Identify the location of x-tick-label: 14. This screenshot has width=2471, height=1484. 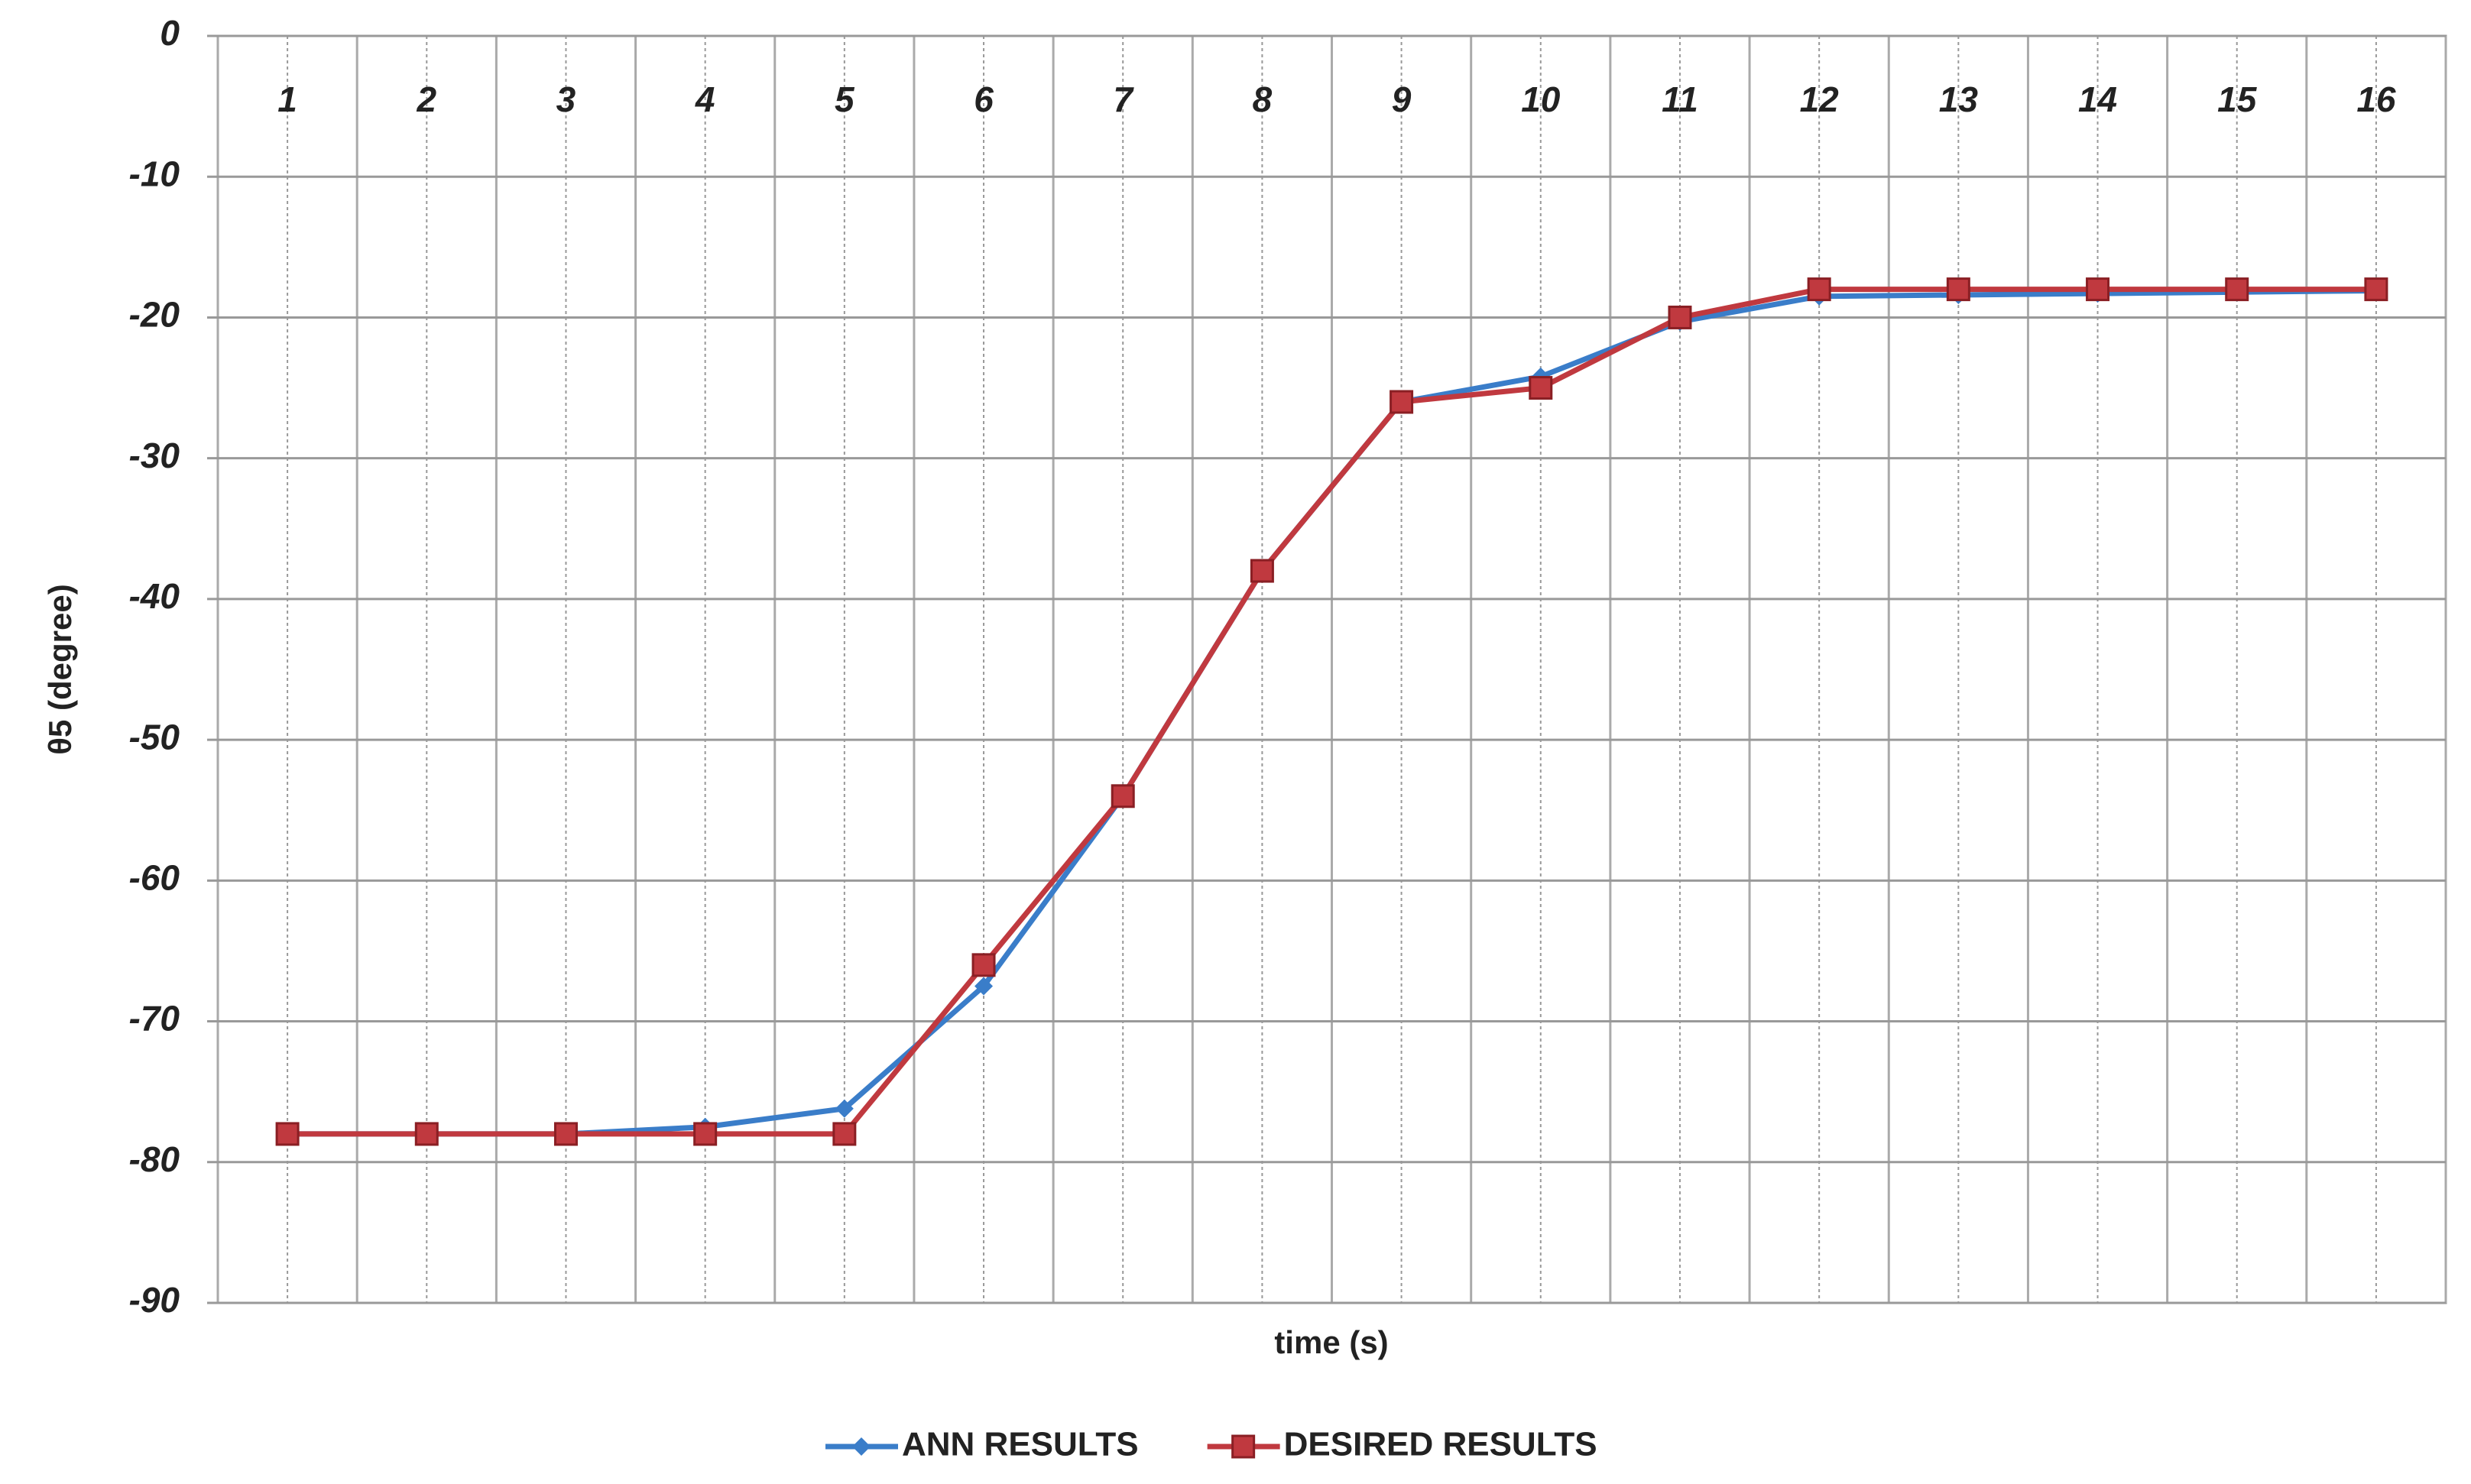
(2097, 99).